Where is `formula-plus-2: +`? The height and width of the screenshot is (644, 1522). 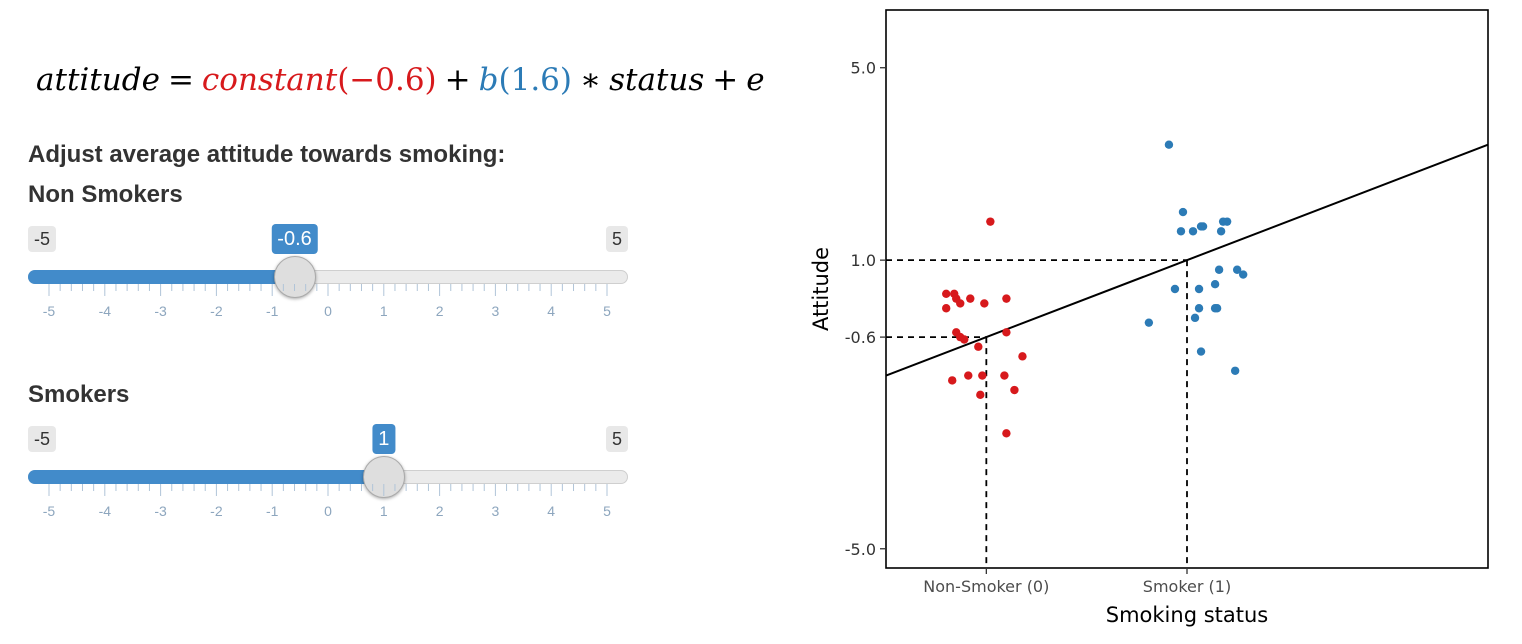 formula-plus-2: + is located at coordinates (725, 80).